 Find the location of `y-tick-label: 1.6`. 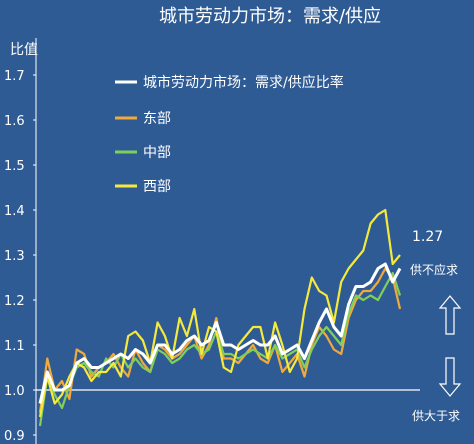

y-tick-label: 1.6 is located at coordinates (14, 121).